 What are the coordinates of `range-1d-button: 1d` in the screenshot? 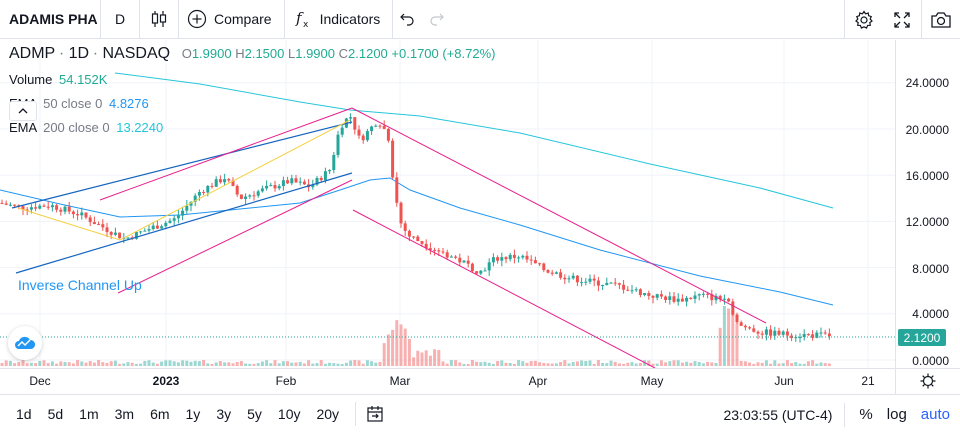 It's located at (24, 414).